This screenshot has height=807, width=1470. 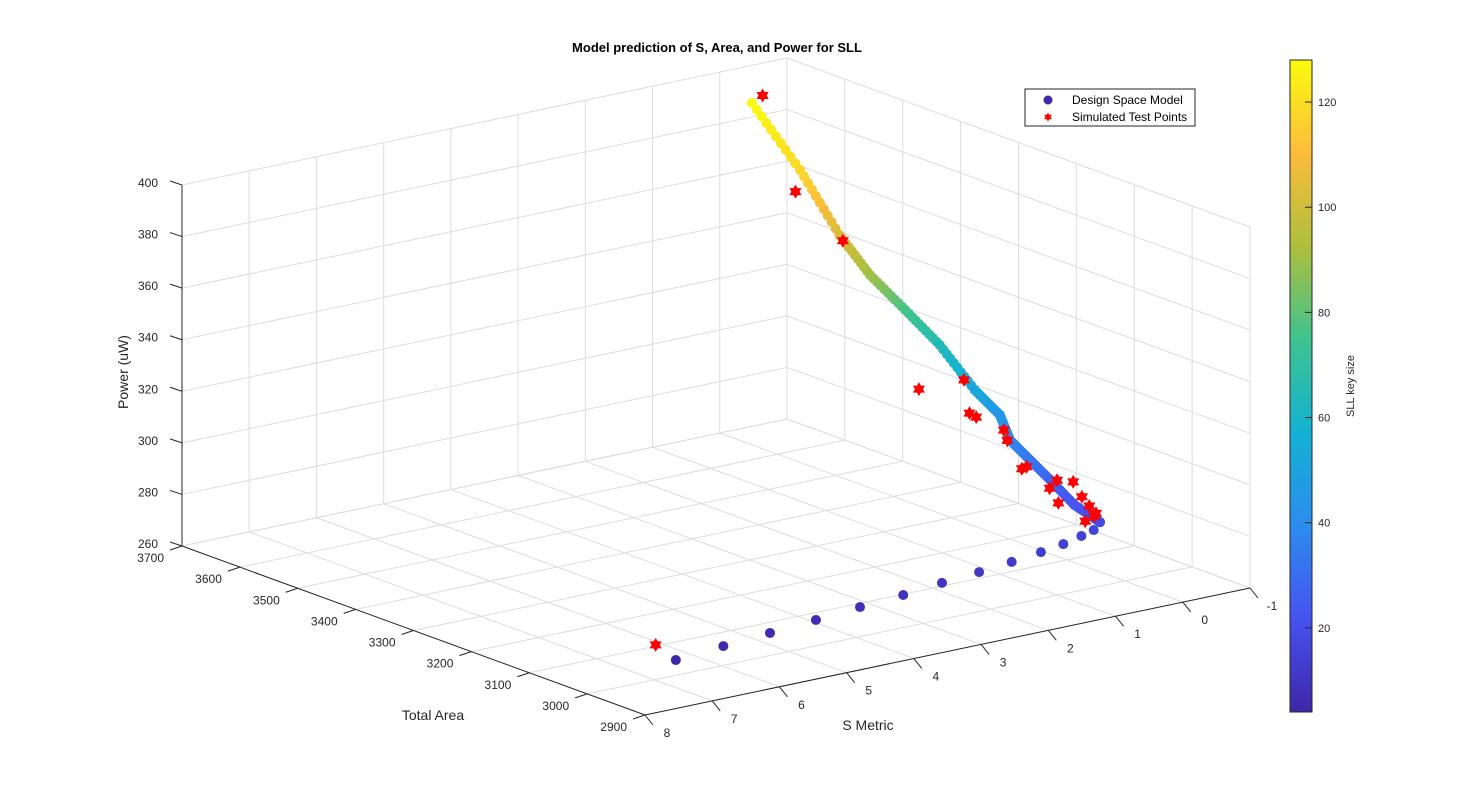 What do you see at coordinates (150, 558) in the screenshot?
I see `y-tick-label: 3700` at bounding box center [150, 558].